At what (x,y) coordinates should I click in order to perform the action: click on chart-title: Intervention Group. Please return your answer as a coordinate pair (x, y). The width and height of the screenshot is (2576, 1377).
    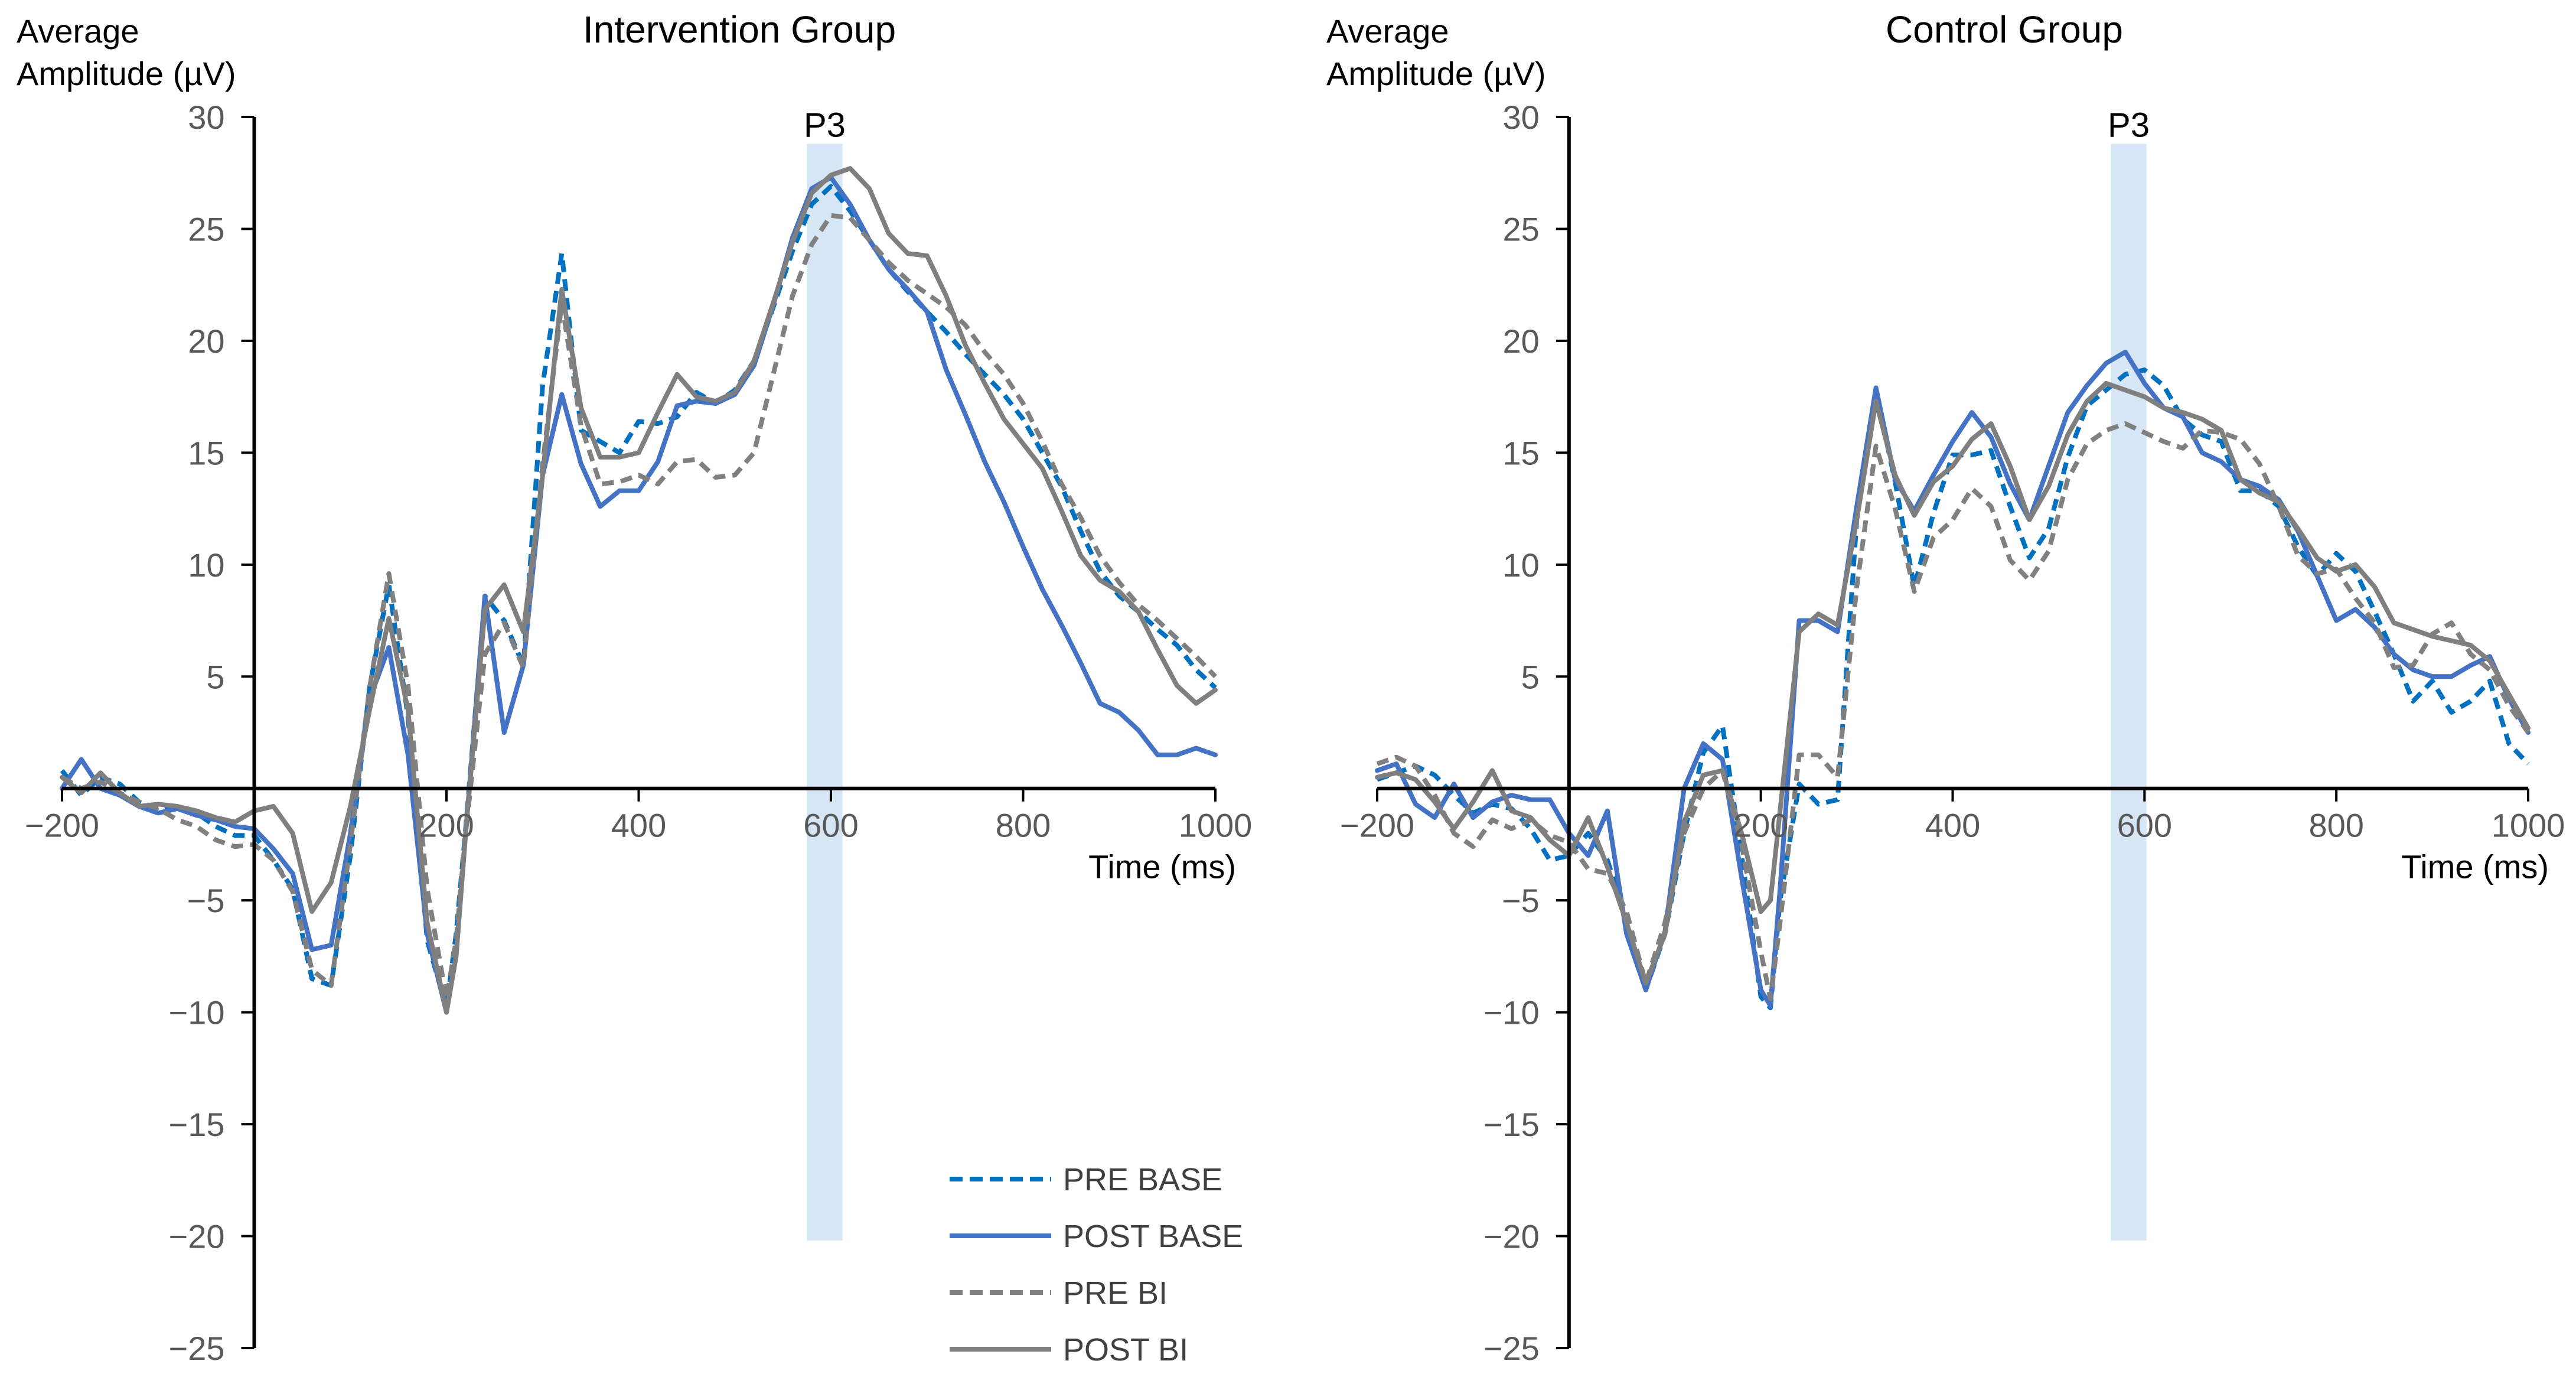
    Looking at the image, I should click on (740, 30).